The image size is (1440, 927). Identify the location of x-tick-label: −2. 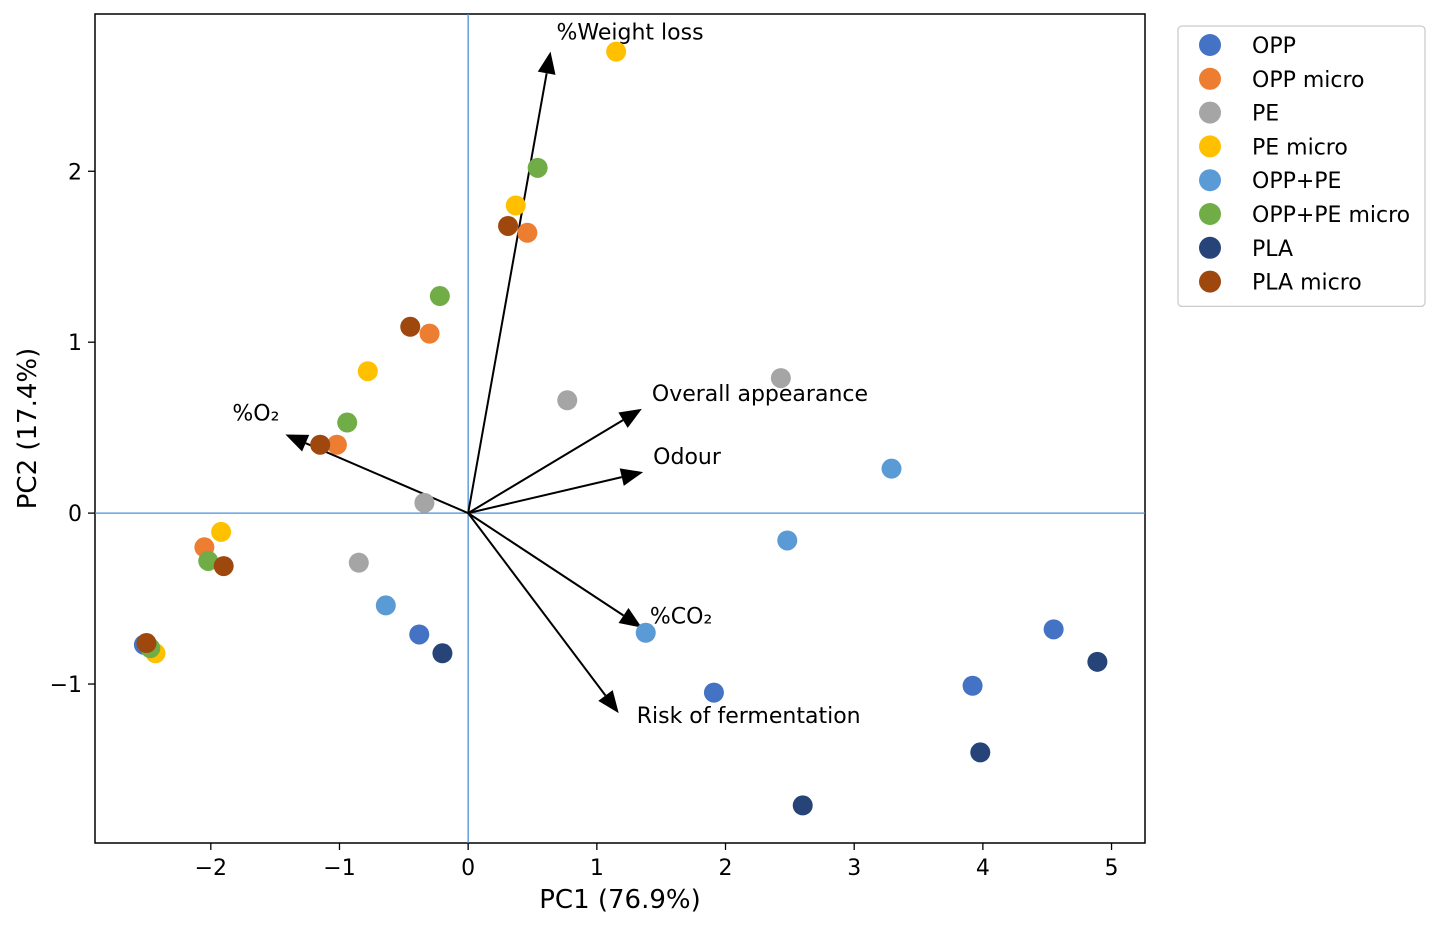
(211, 868).